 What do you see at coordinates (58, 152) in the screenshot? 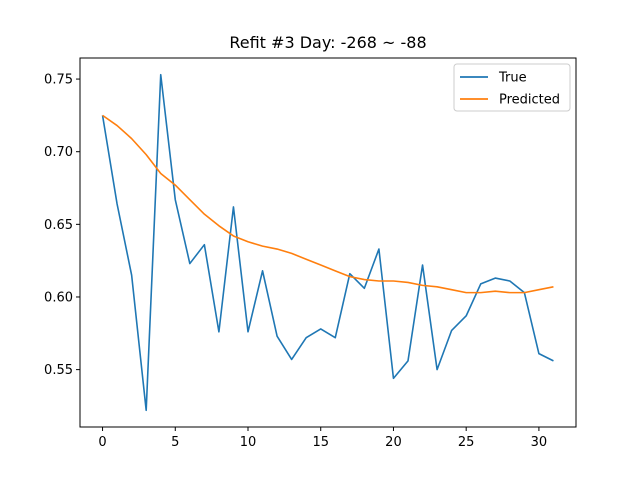
I see `y-tick-label: 0.70` at bounding box center [58, 152].